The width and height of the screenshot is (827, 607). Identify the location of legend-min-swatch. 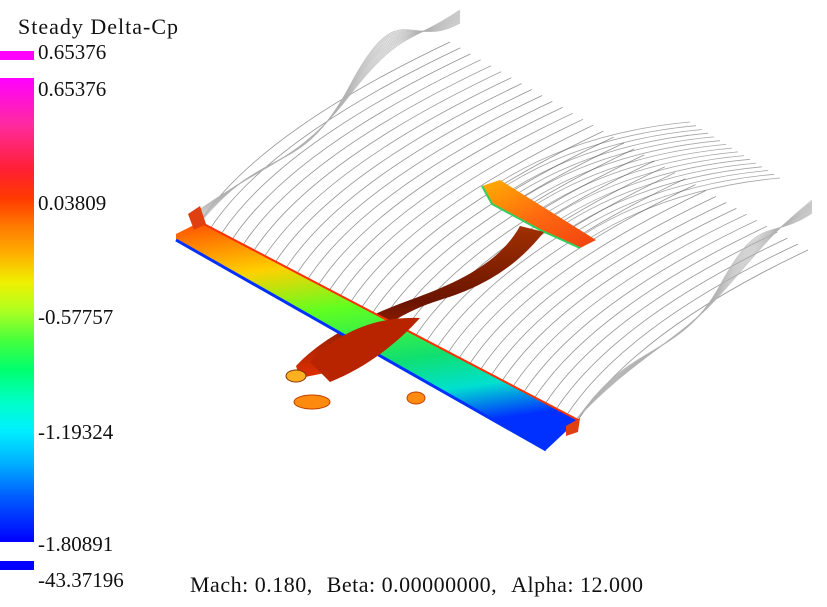
(17, 565).